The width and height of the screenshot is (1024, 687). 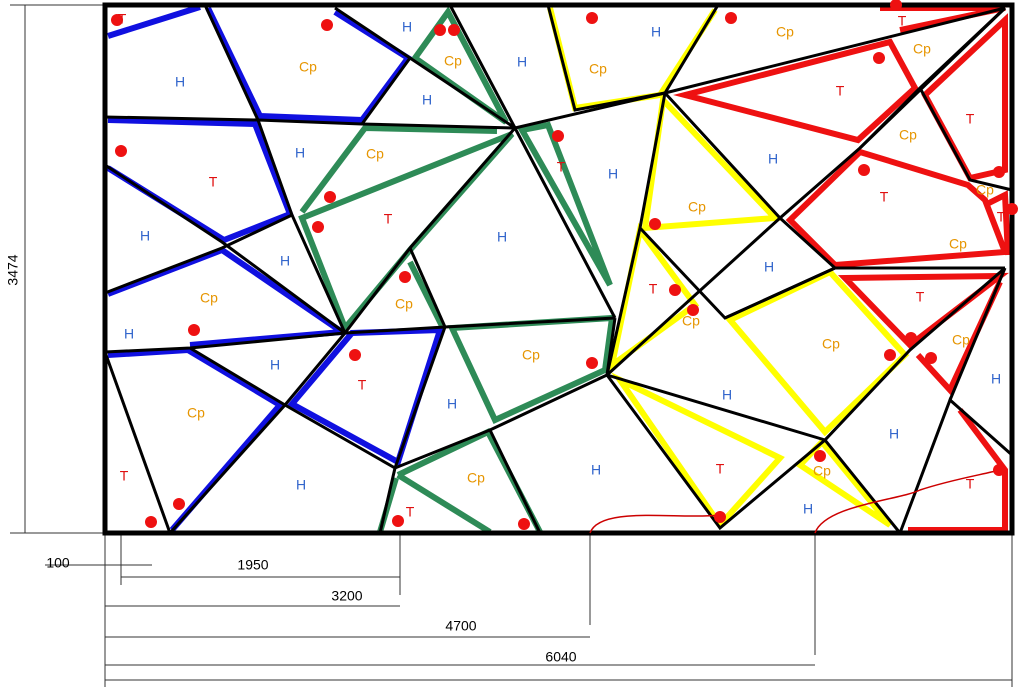 What do you see at coordinates (252, 565) in the screenshot?
I see `dim-1: 1950` at bounding box center [252, 565].